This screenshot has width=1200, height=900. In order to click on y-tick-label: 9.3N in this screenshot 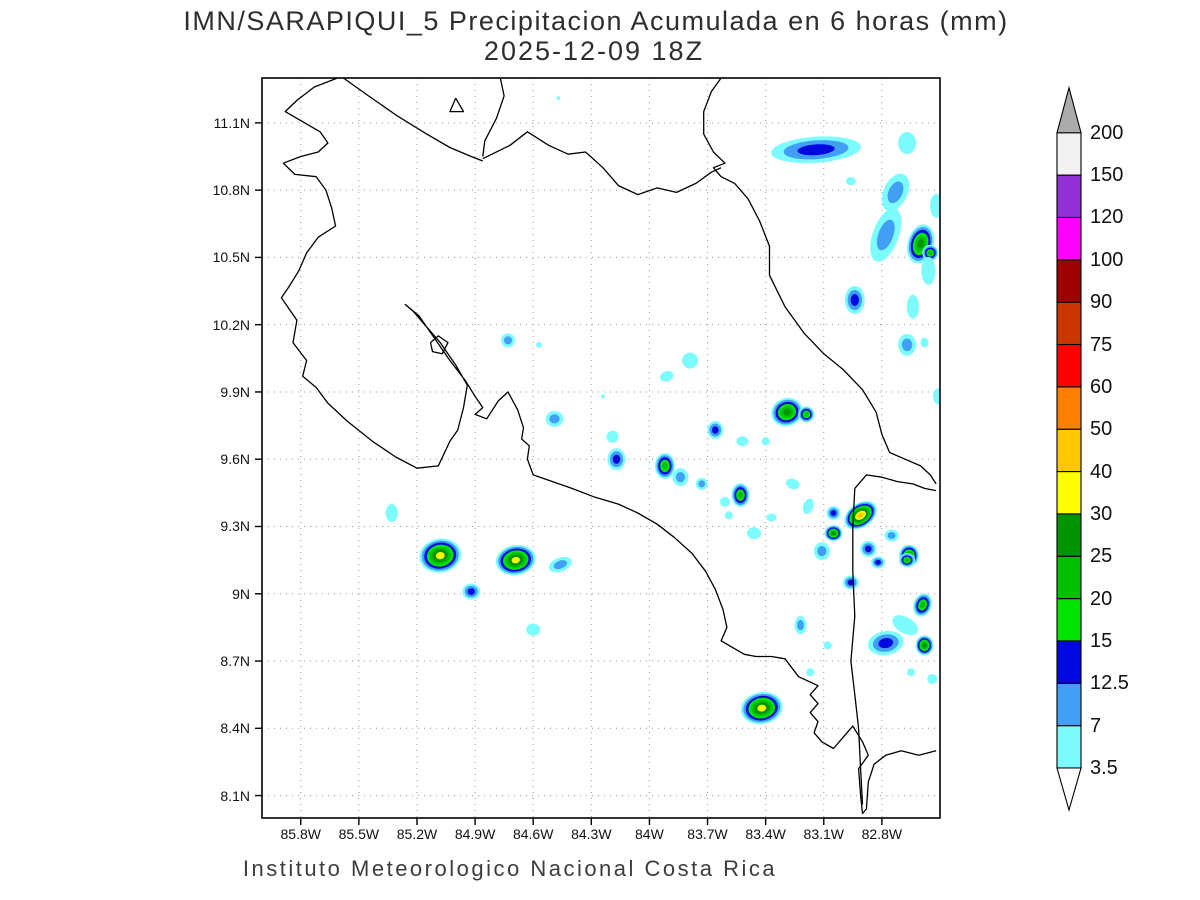, I will do `click(235, 526)`.